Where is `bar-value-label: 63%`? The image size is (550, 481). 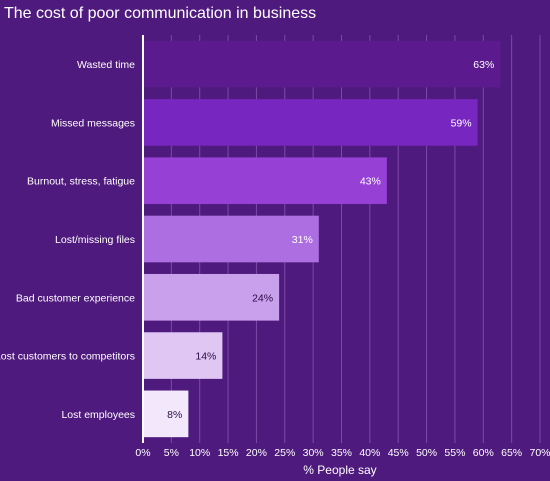
bar-value-label: 63% is located at coordinates (483, 65).